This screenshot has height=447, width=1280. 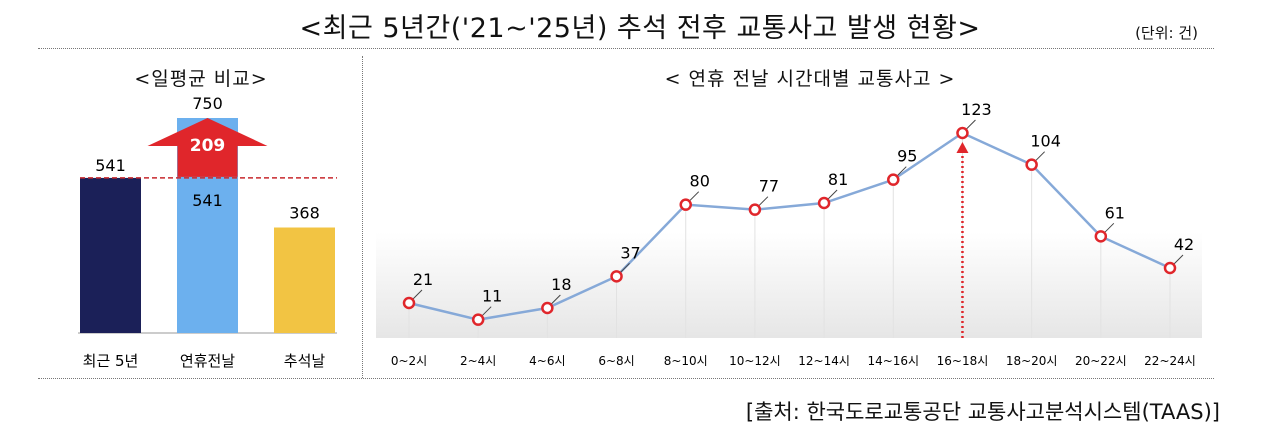 What do you see at coordinates (1166, 33) in the screenshot?
I see `unit-label: (단위: 건)` at bounding box center [1166, 33].